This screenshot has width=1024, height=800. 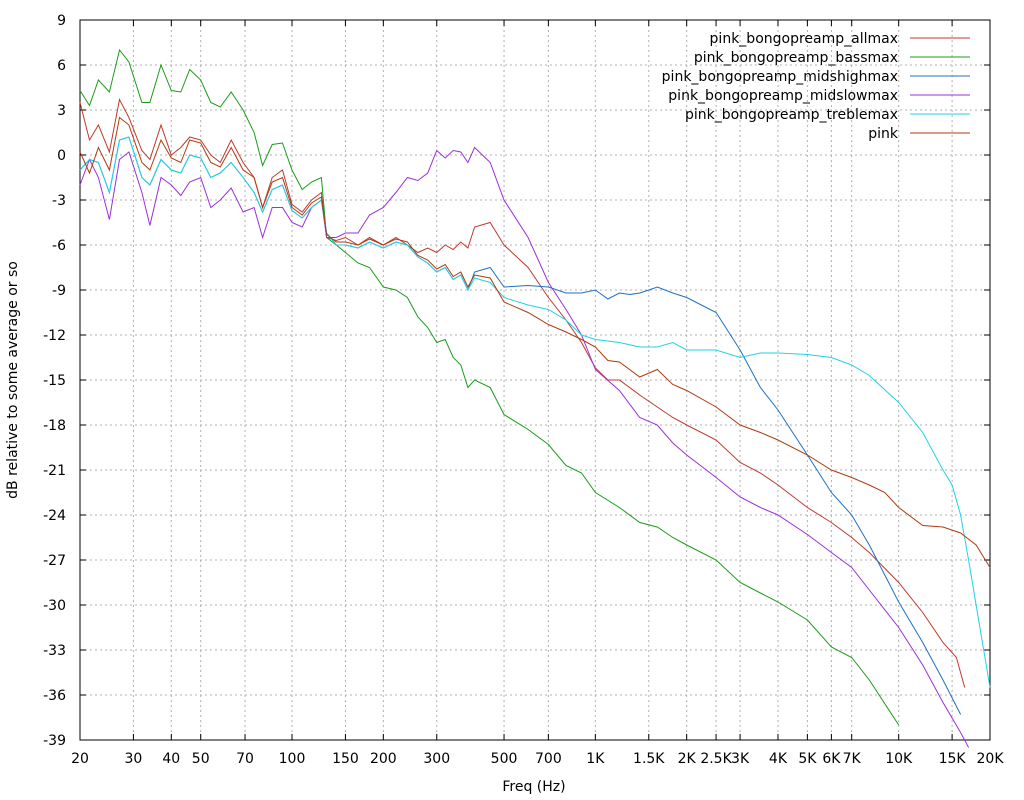 What do you see at coordinates (54, 516) in the screenshot?
I see `y-tick-label: -24` at bounding box center [54, 516].